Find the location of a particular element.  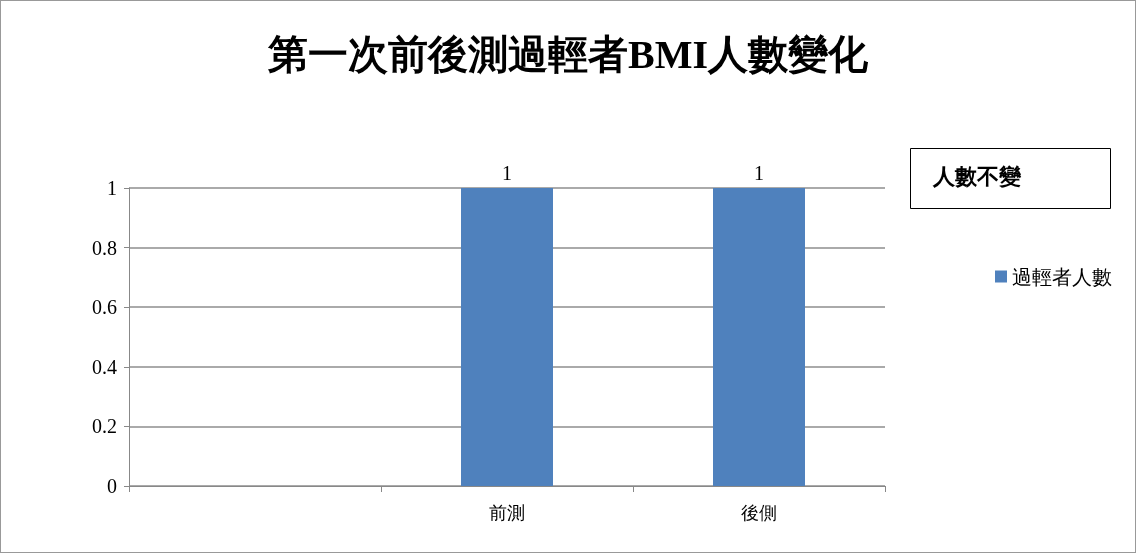

y-tick-label: 0.6 is located at coordinates (104, 307).